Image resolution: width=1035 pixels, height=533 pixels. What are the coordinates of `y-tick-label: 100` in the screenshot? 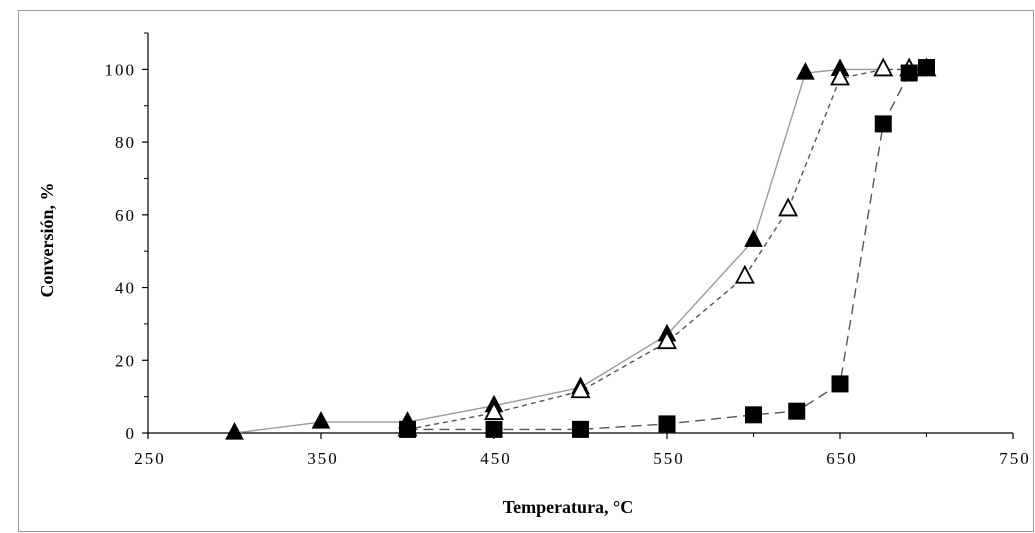 It's located at (121, 69).